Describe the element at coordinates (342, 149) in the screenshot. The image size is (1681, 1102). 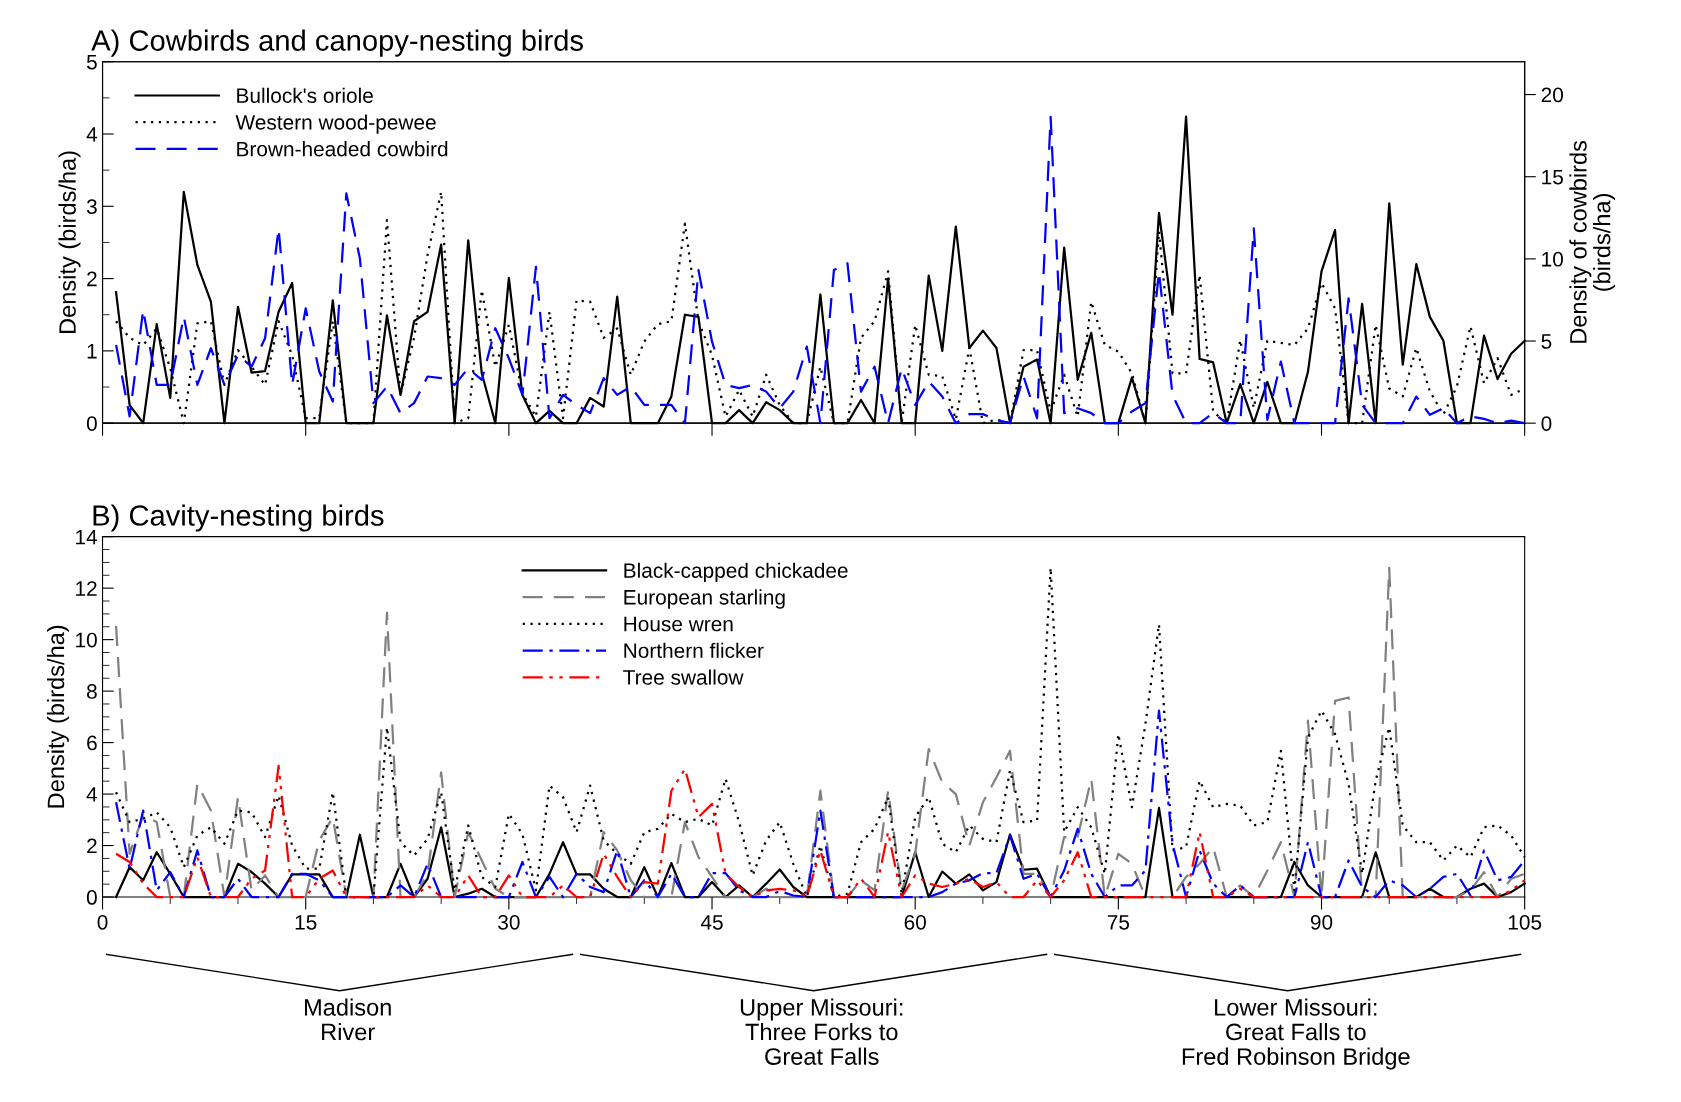
I see `legend-label: Brown-headed cowbird` at that location.